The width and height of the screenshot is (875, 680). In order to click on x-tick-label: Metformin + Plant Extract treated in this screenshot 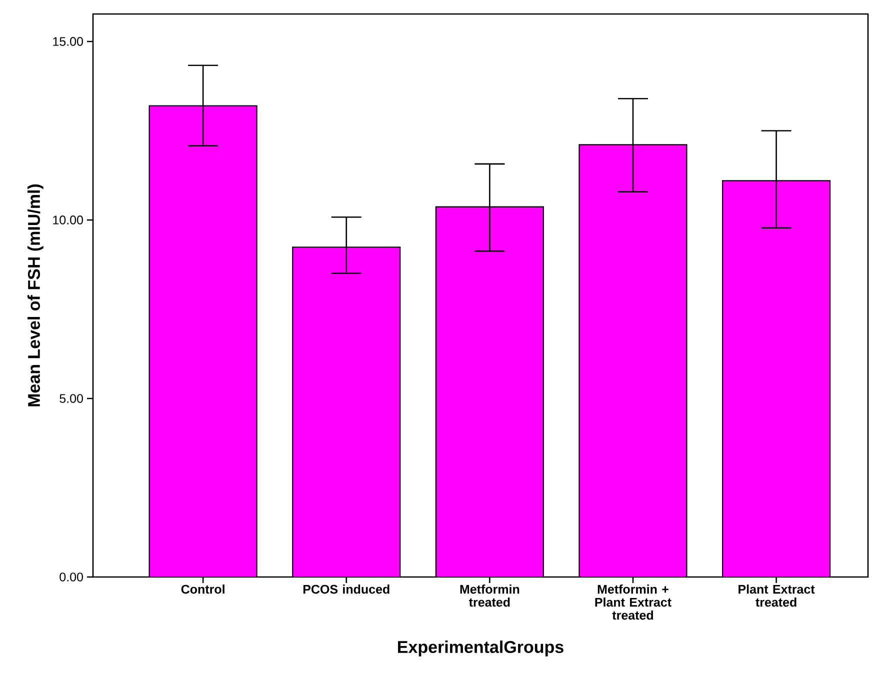, I will do `click(633, 602)`.